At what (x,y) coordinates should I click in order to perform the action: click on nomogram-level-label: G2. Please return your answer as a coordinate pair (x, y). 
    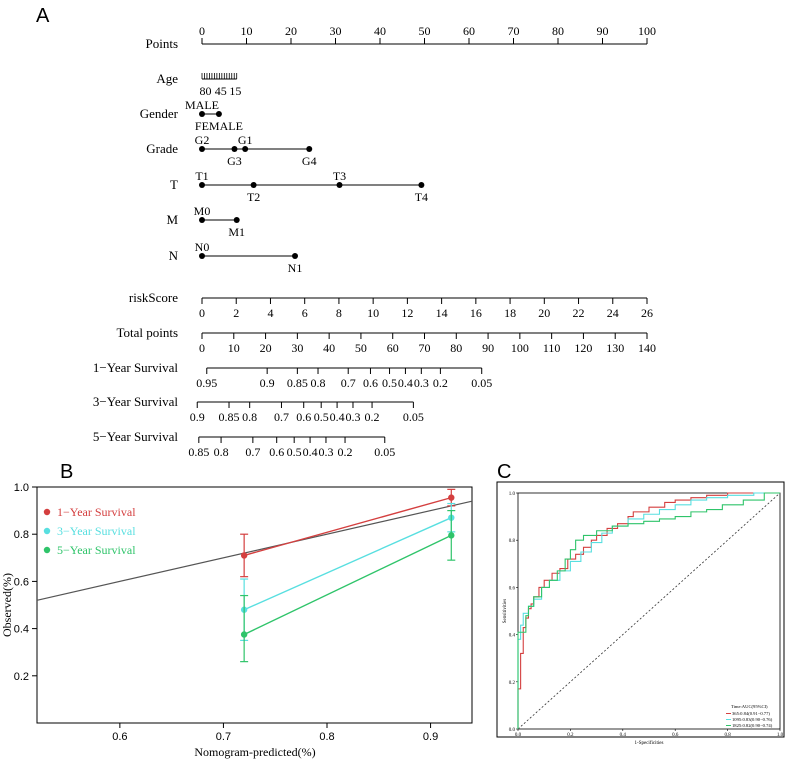
    Looking at the image, I should click on (202, 140).